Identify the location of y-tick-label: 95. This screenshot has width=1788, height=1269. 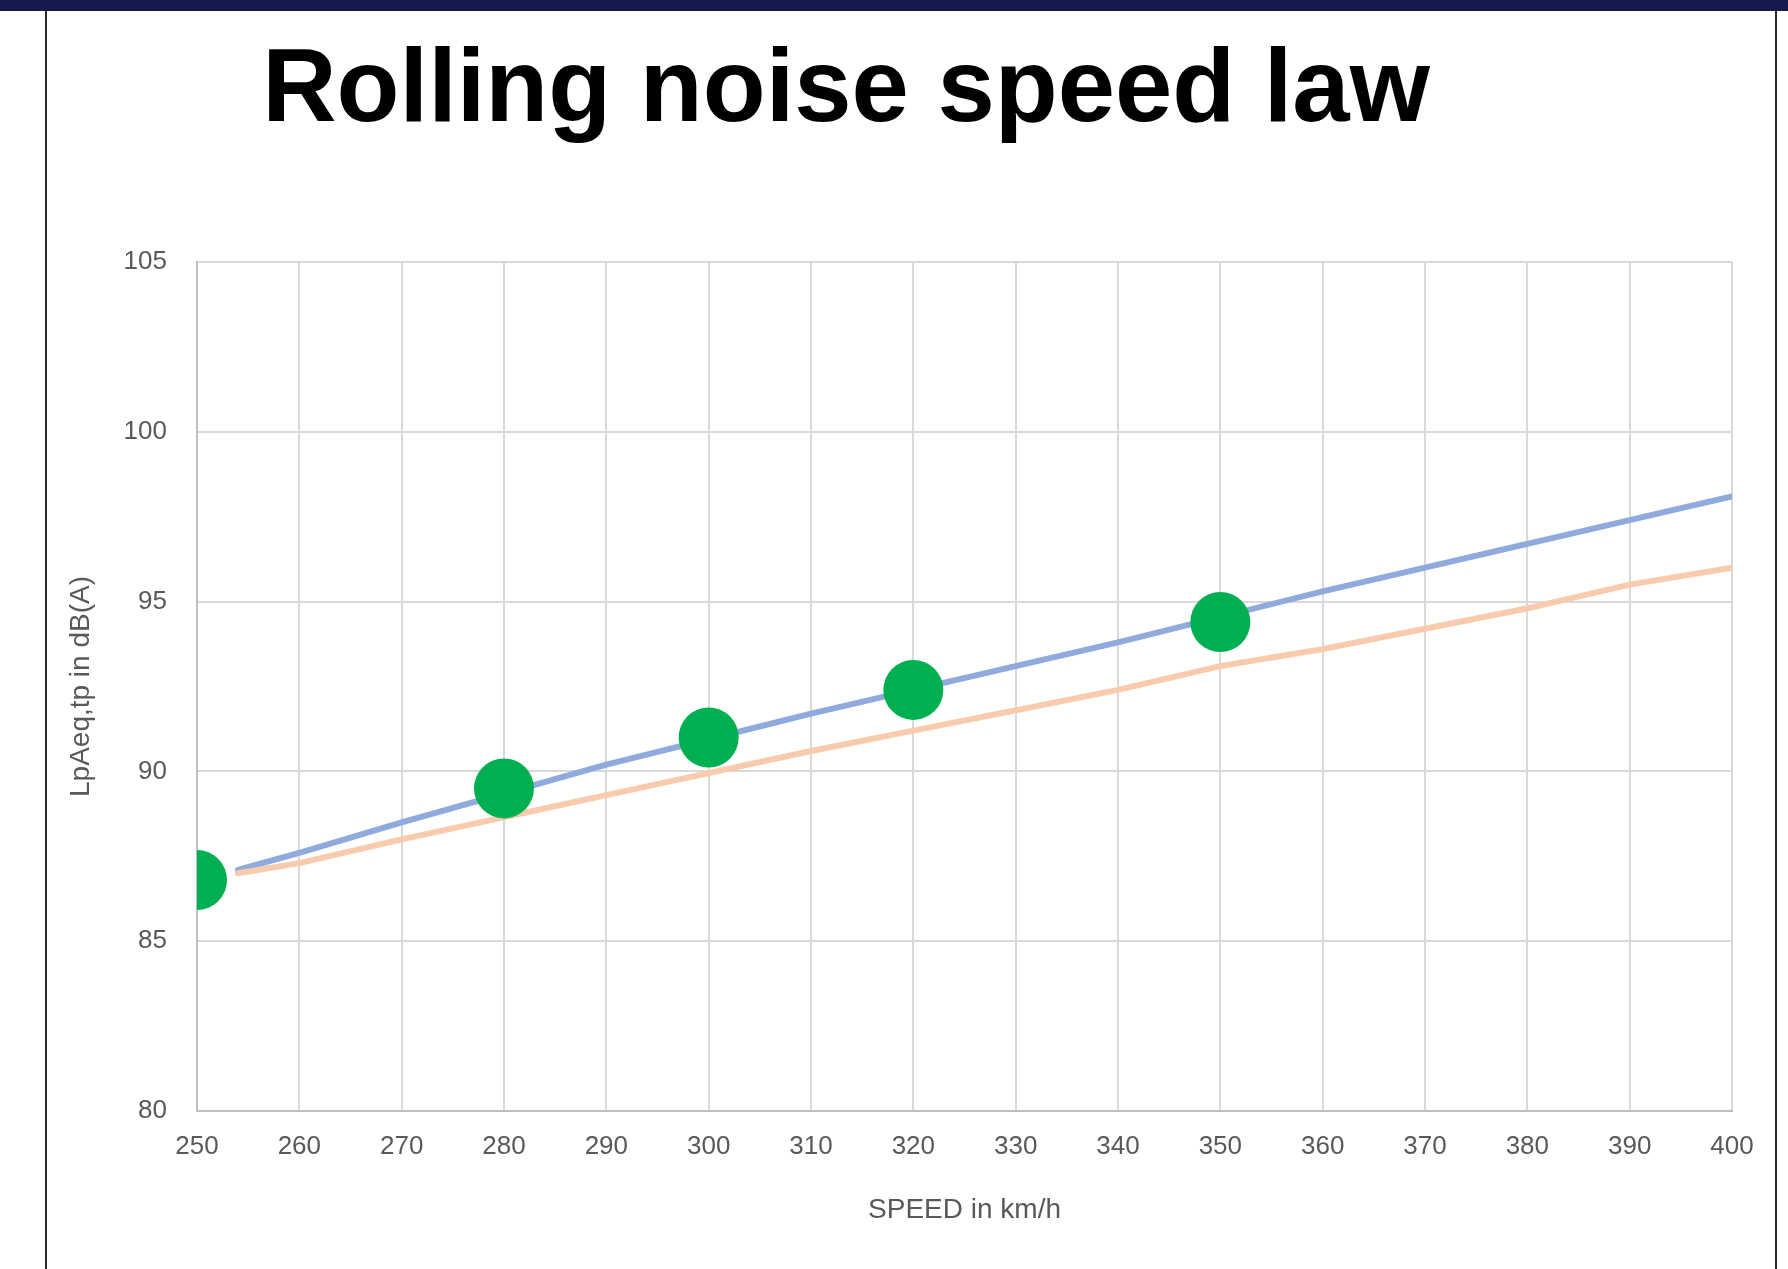
(152, 599).